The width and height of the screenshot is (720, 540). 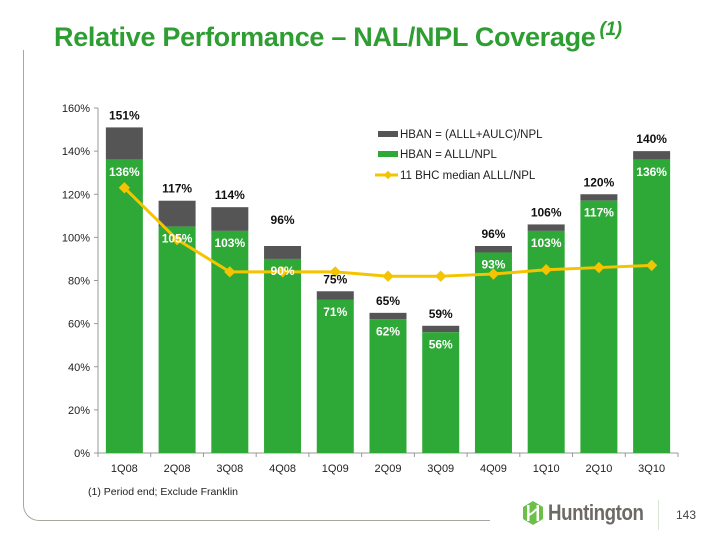 I want to click on x-tick-label: 1Q10, so click(x=546, y=469).